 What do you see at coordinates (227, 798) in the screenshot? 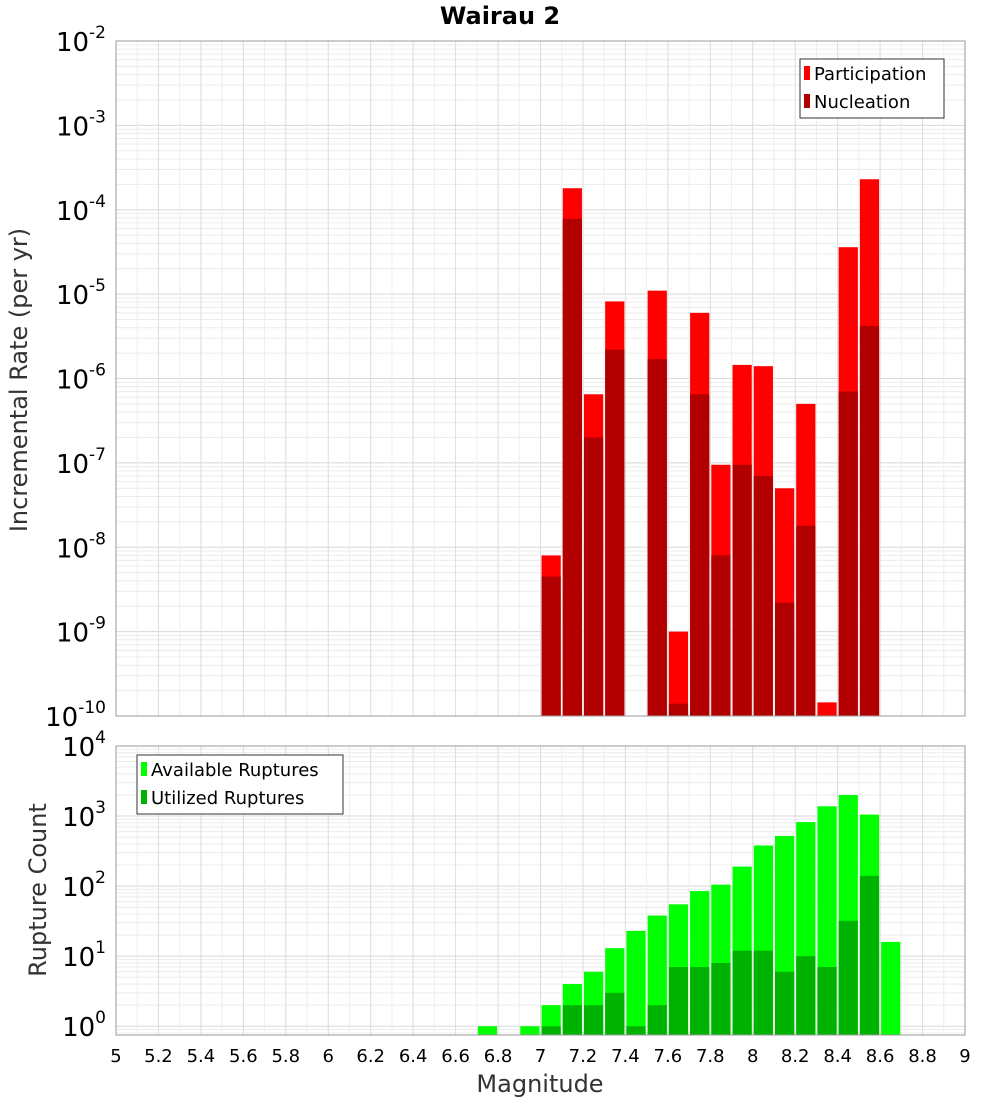
I see `count-legend-label: Utilized Ruptures` at bounding box center [227, 798].